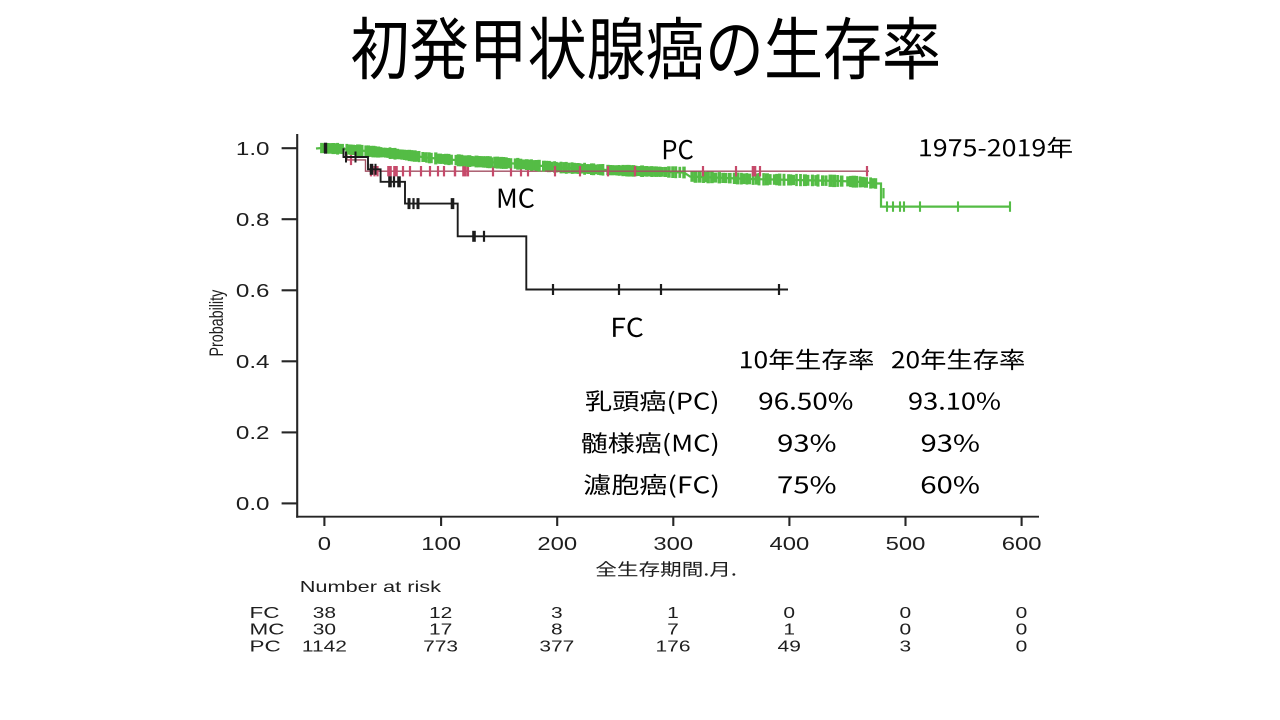 Image resolution: width=1280 pixels, height=720 pixels. Describe the element at coordinates (253, 220) in the screenshot. I see `svg-text: 0.8` at that location.